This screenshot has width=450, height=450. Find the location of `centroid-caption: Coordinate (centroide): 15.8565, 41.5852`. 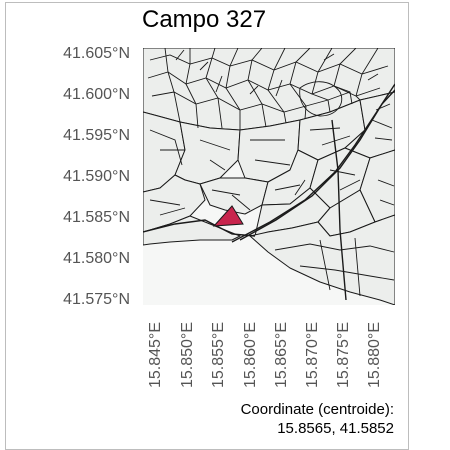

centroid-caption: Coordinate (centroide): 15.8565, 41.5852 is located at coordinates (317, 419).